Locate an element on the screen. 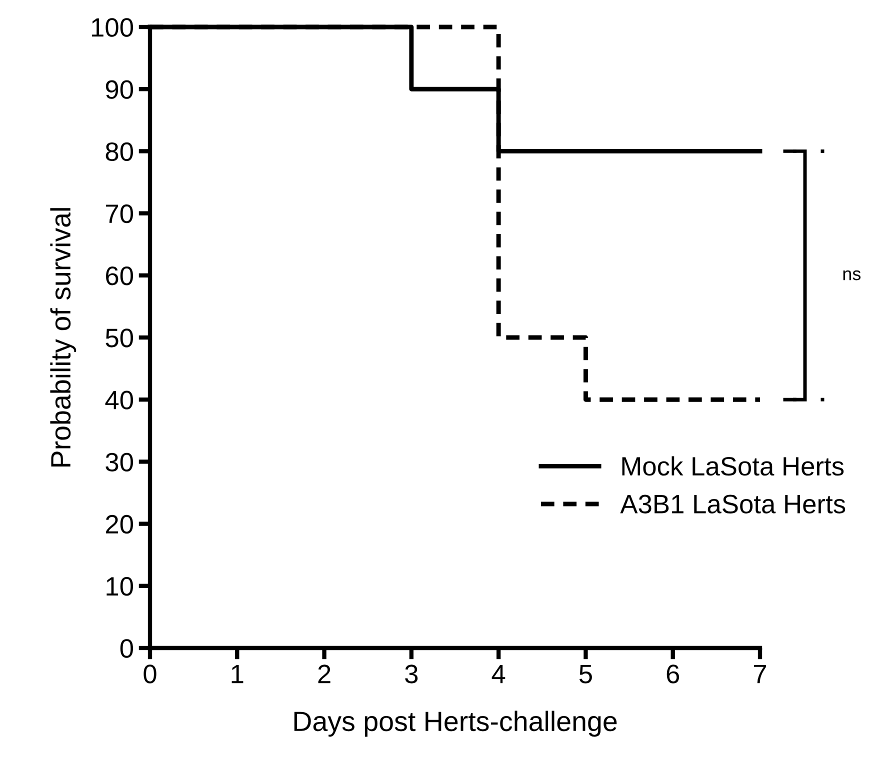 Image resolution: width=873 pixels, height=777 pixels. y-tick-label: 40 is located at coordinates (119, 400).